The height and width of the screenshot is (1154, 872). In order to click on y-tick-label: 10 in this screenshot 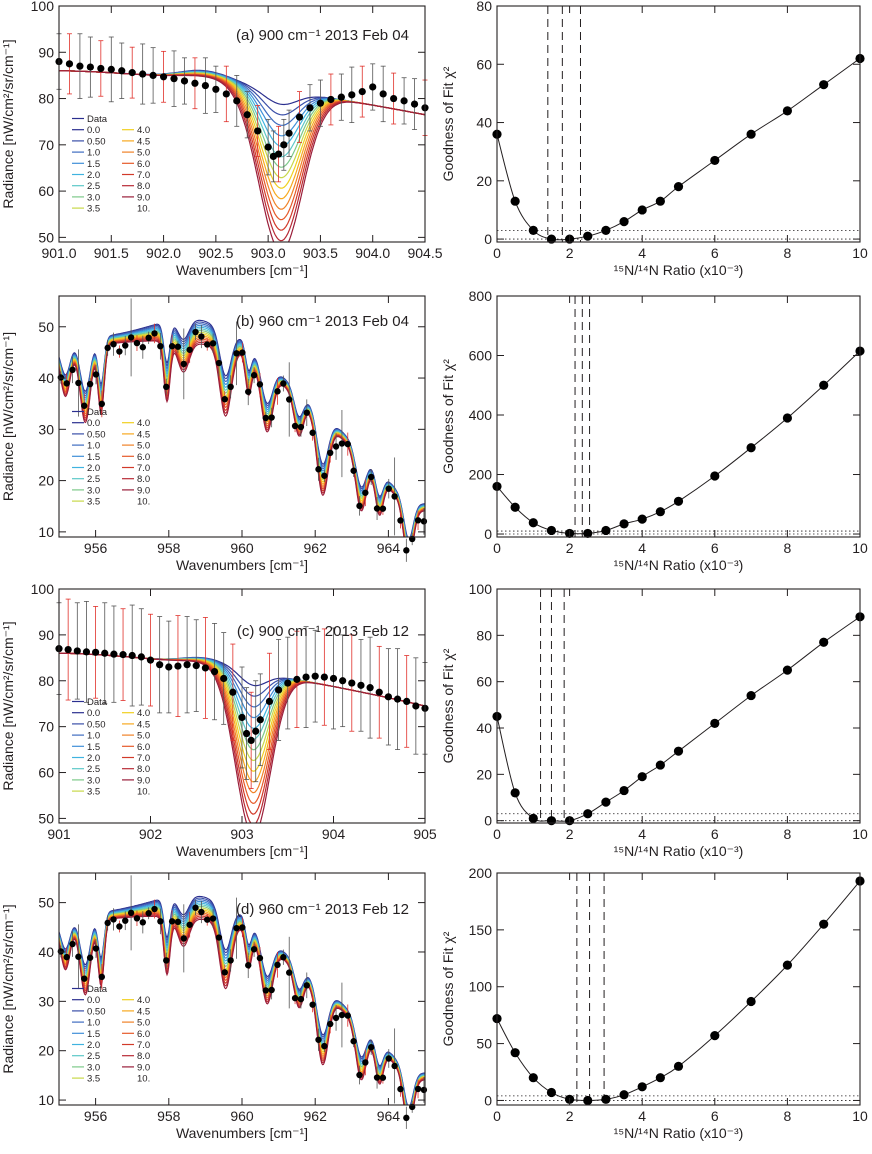, I will do `click(46, 1100)`.